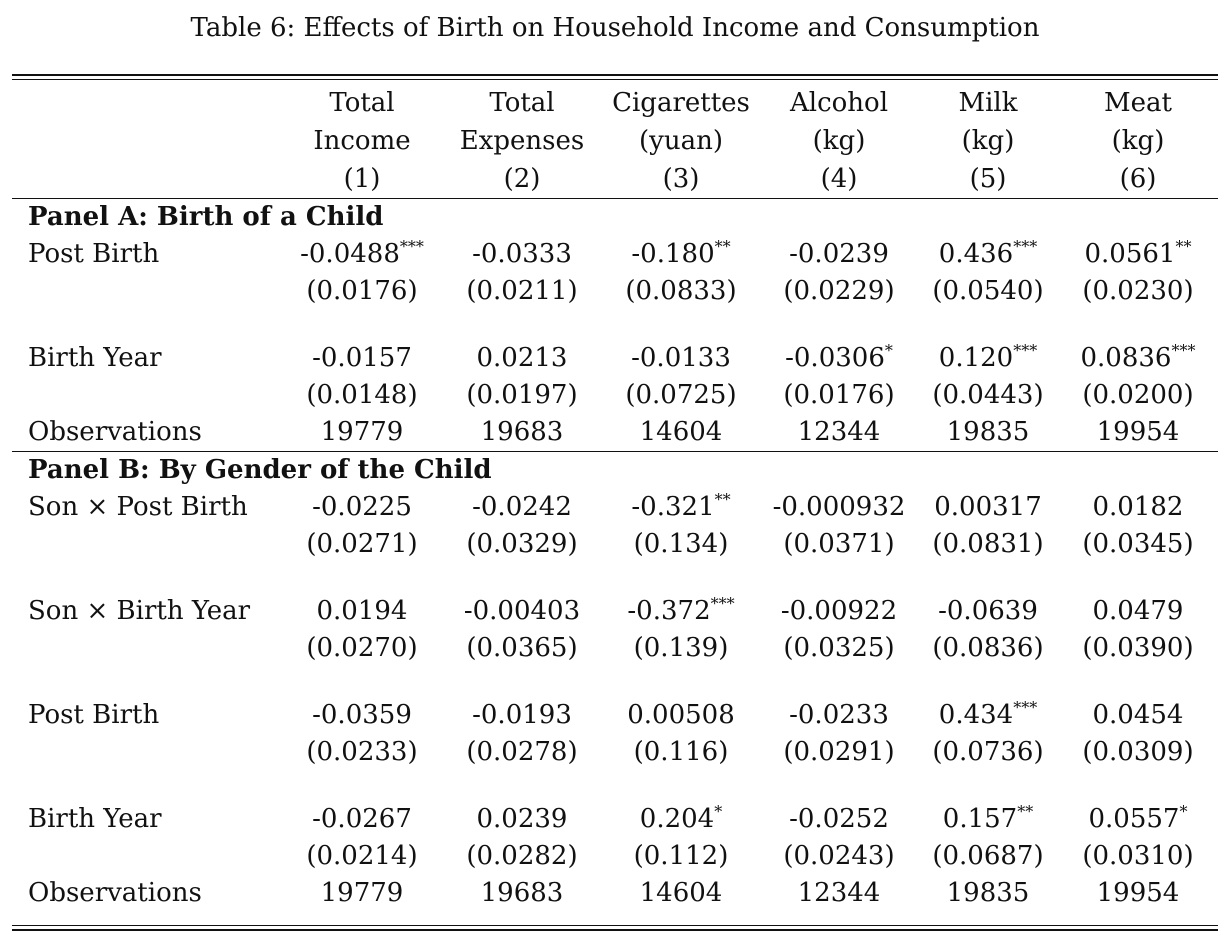 This screenshot has width=1230, height=936. I want to click on column-header: (4), so click(839, 179).